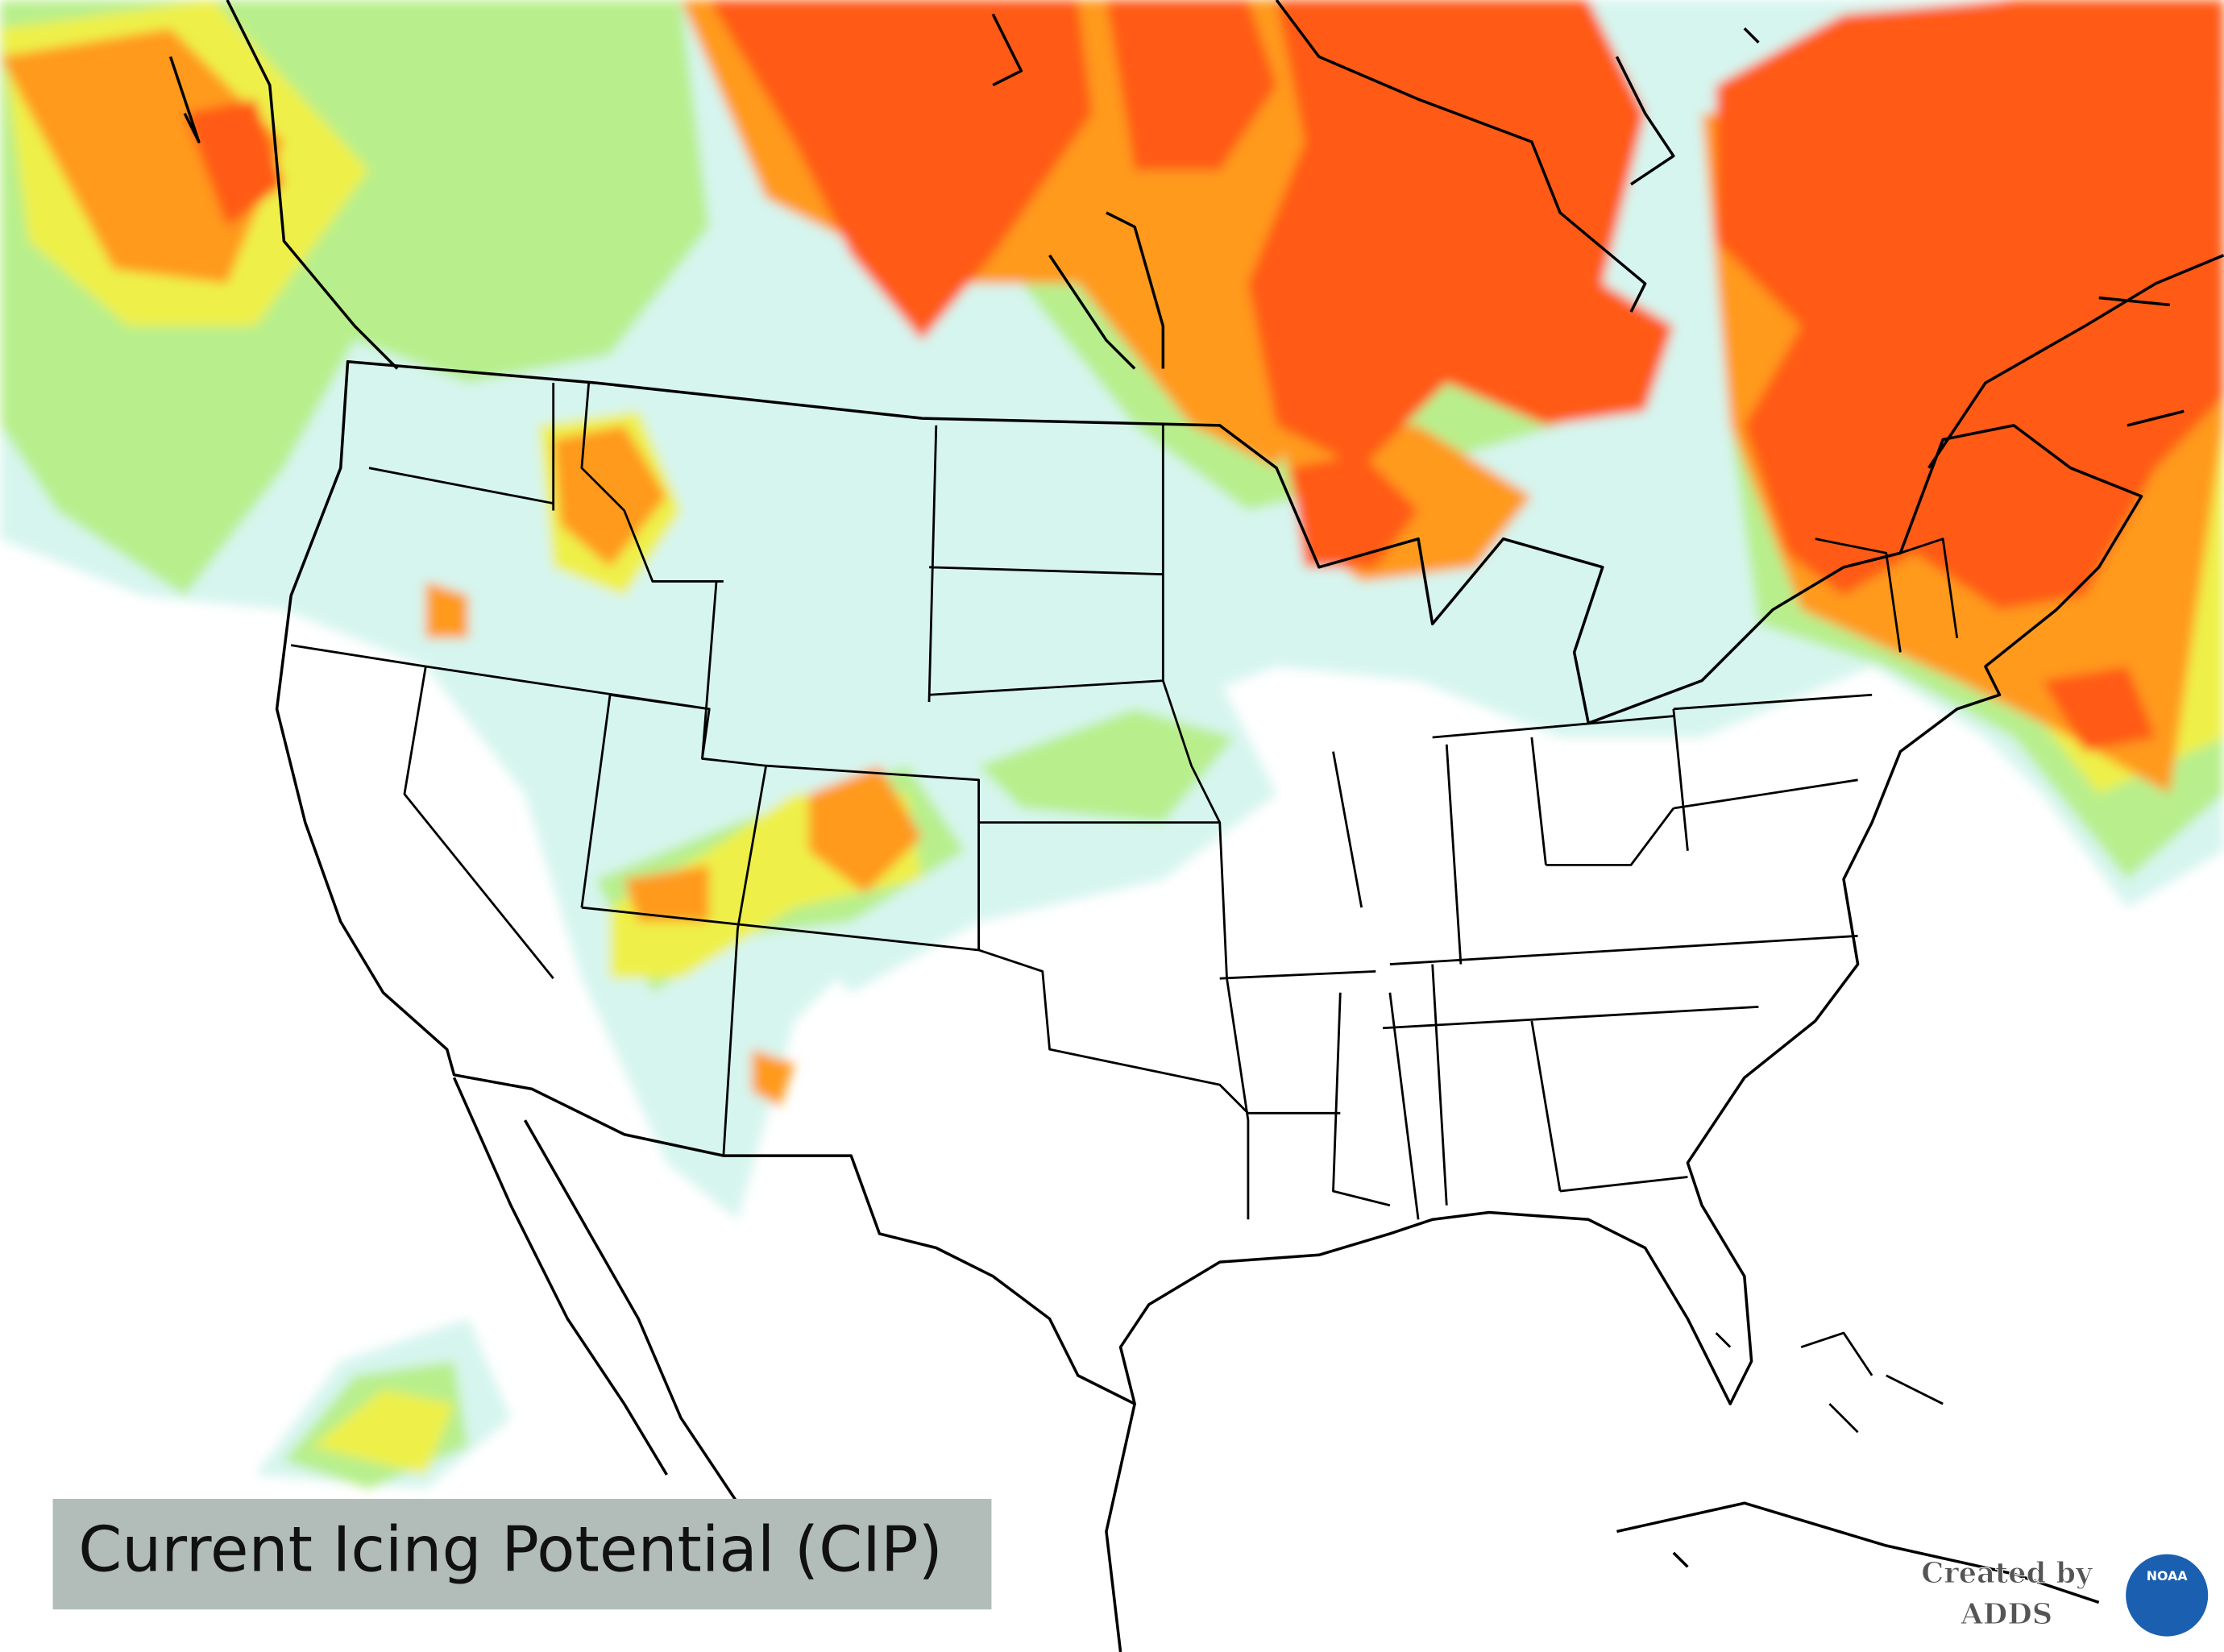 This screenshot has height=1652, width=2224. Describe the element at coordinates (1830, 1382) in the screenshot. I see `islands` at that location.